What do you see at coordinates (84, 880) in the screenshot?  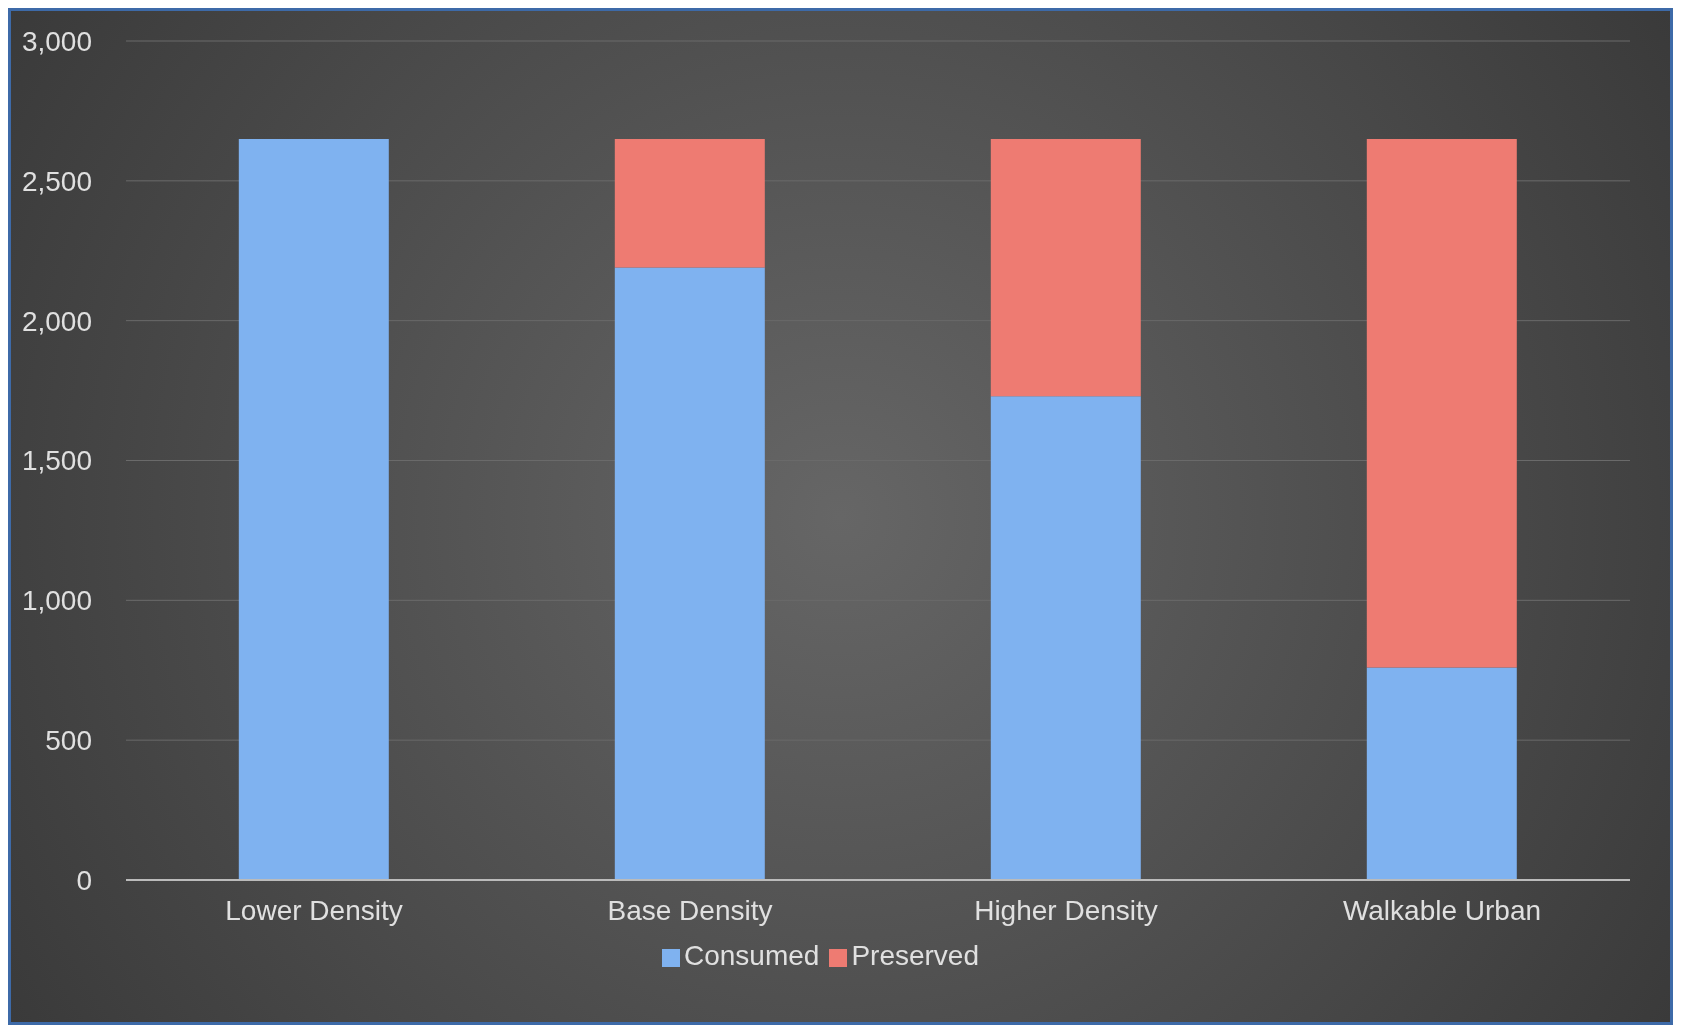 I see `y-tick-label: 0` at bounding box center [84, 880].